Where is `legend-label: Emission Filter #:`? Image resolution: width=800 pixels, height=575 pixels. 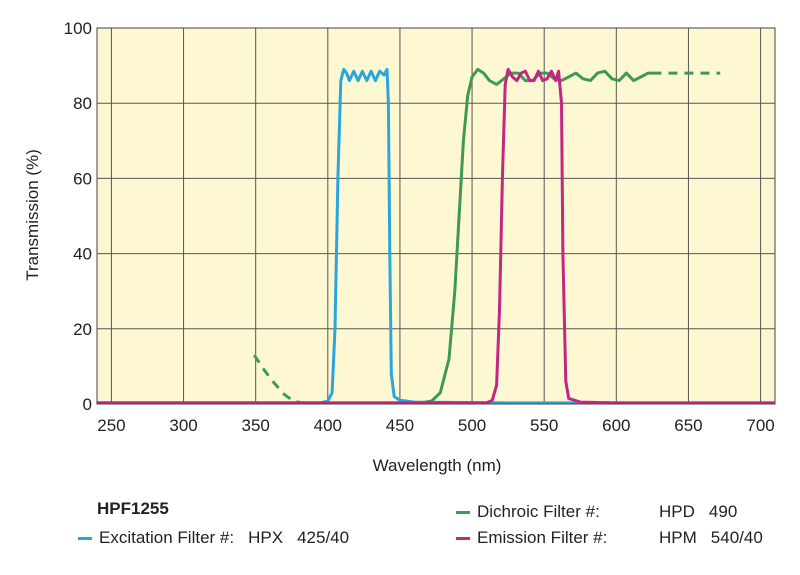 legend-label: Emission Filter #: is located at coordinates (542, 537).